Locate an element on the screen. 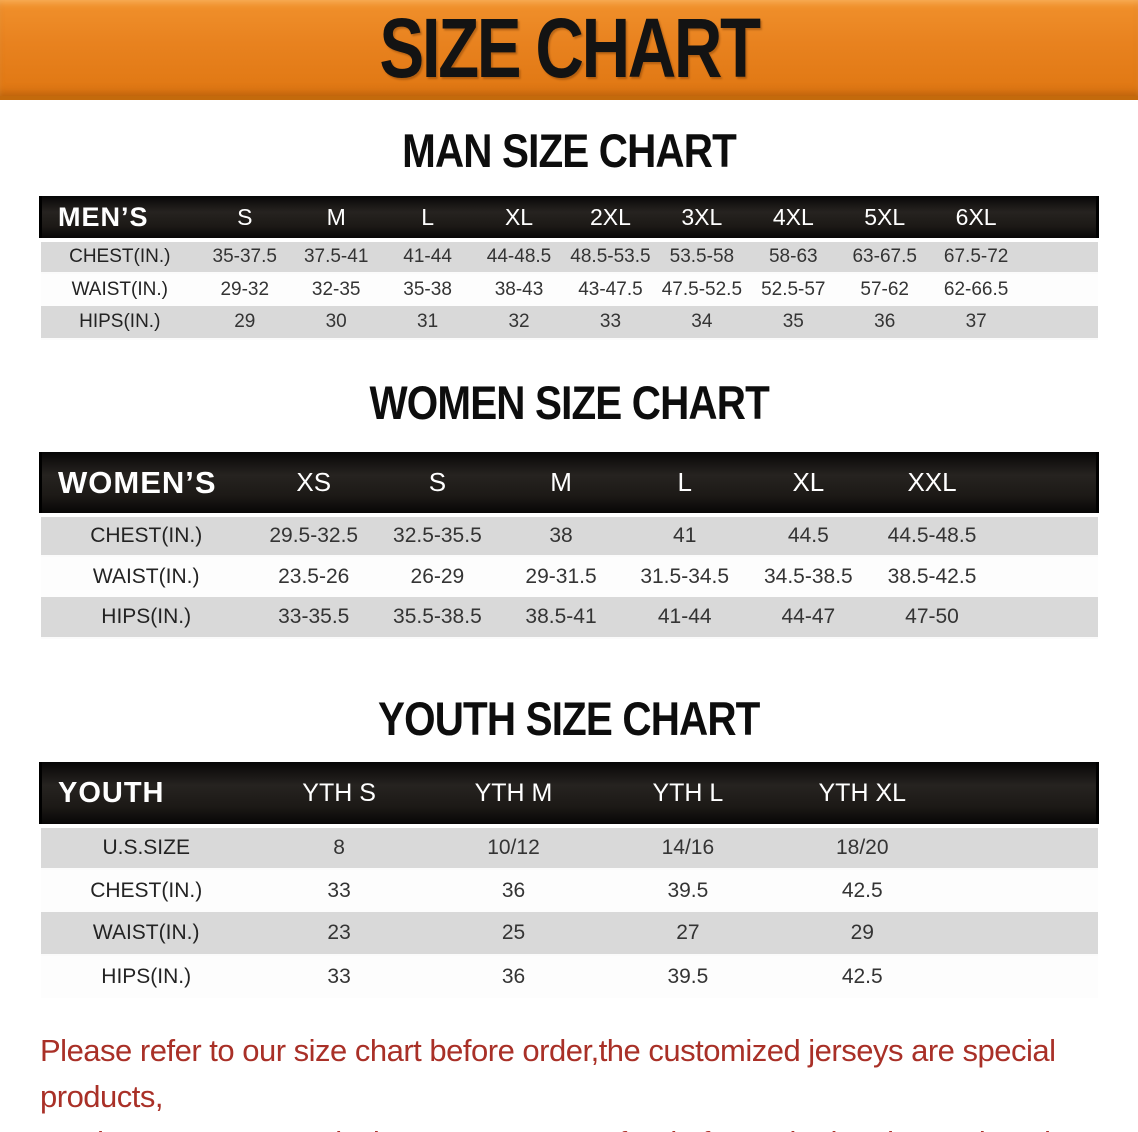 The height and width of the screenshot is (1132, 1138). youth-header-row: YOUTH YTH S YTH M YTH L YTH XL is located at coordinates (569, 795).